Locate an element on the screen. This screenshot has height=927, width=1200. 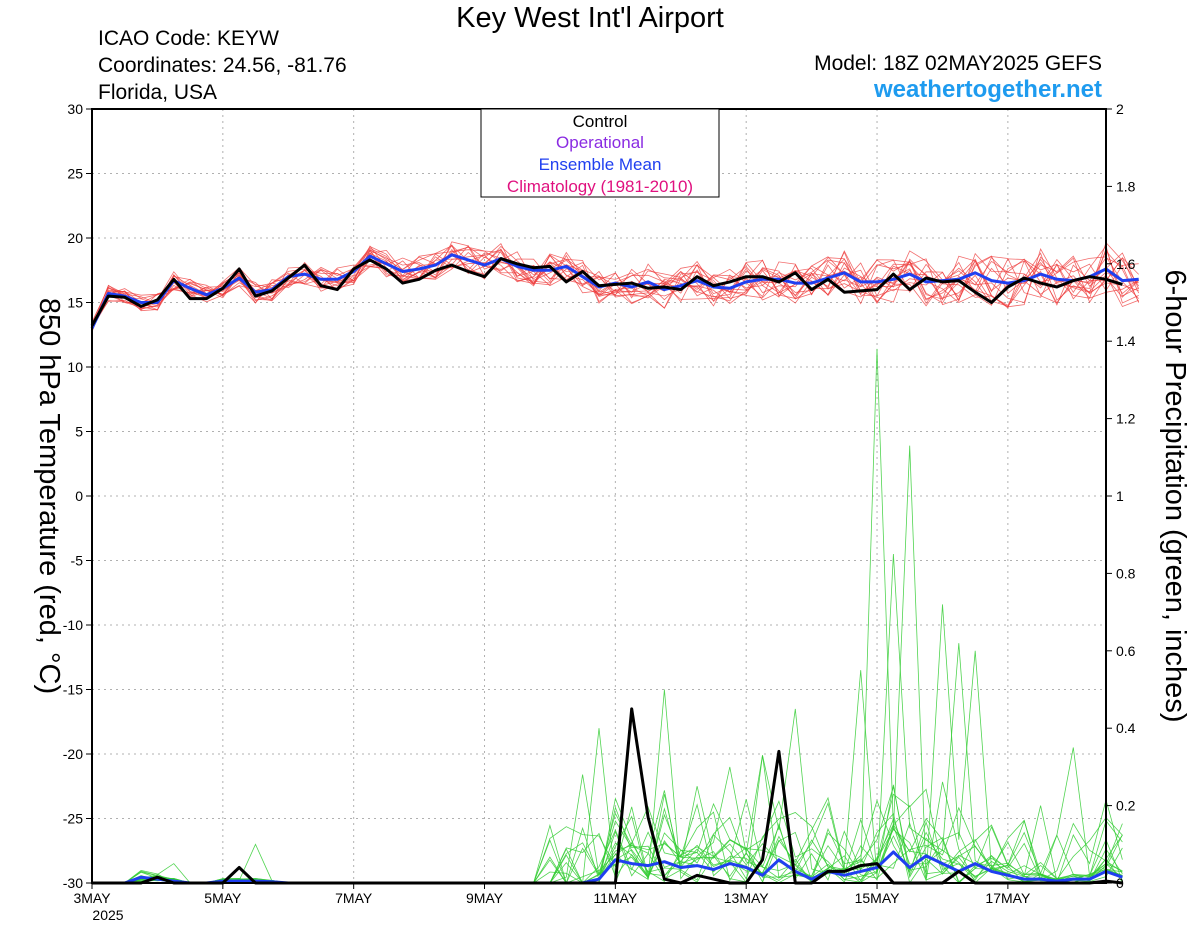
right-axis-tick-label: 1.4 is located at coordinates (1126, 341).